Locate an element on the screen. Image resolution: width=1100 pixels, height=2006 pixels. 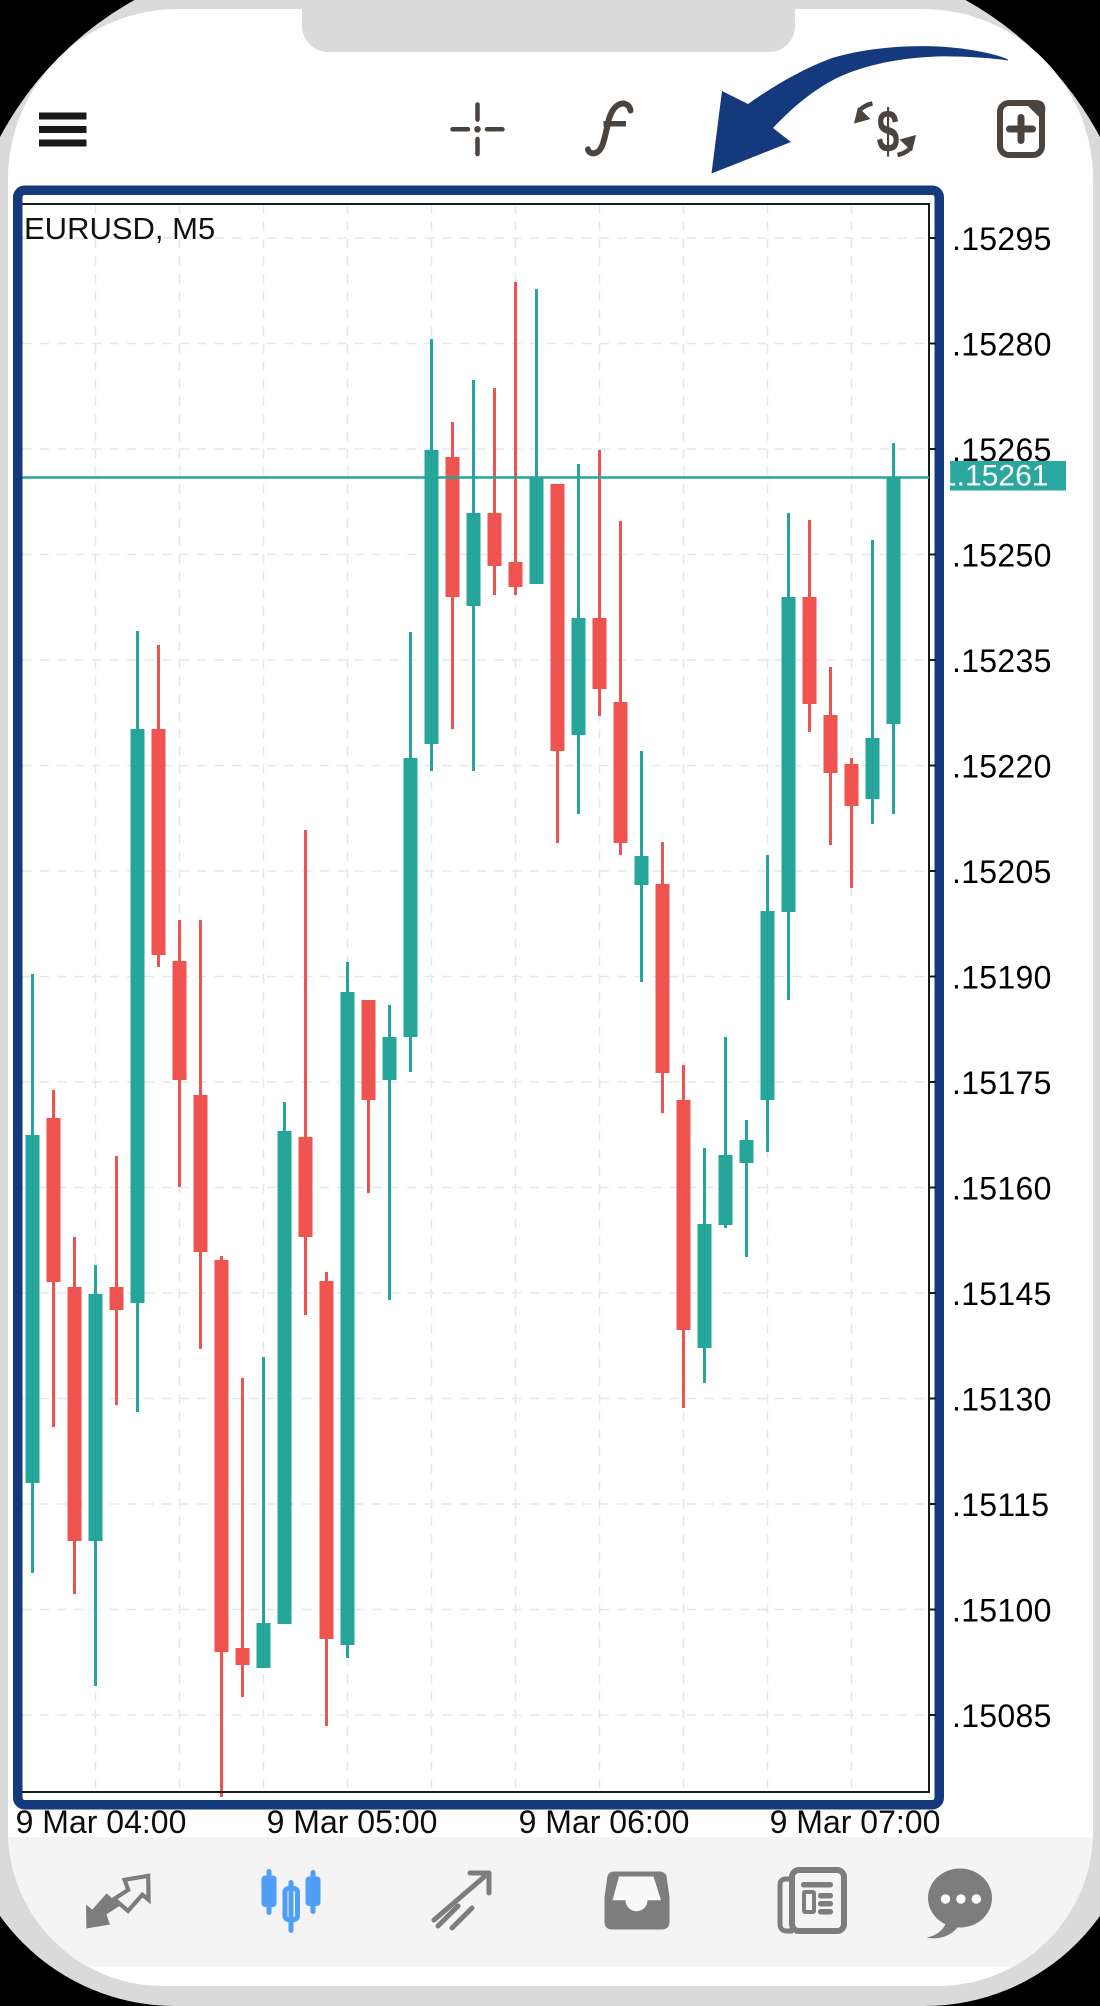
svg-text: .15115 is located at coordinates (1000, 1505).